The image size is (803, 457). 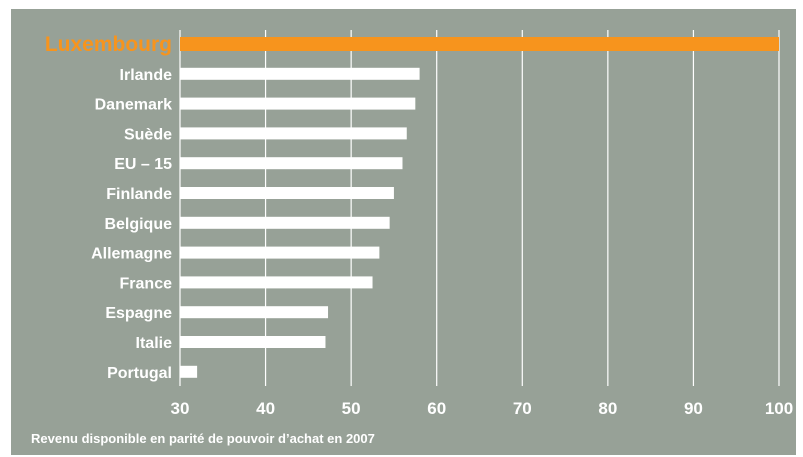 What do you see at coordinates (265, 408) in the screenshot?
I see `x-tick-label: 40` at bounding box center [265, 408].